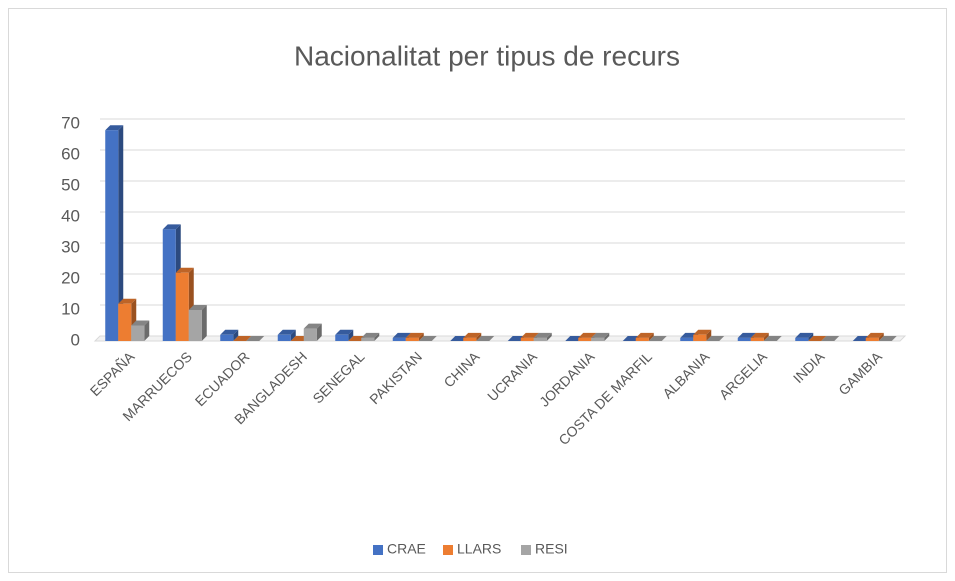  What do you see at coordinates (75, 339) in the screenshot?
I see `y-tick-label: 0` at bounding box center [75, 339].